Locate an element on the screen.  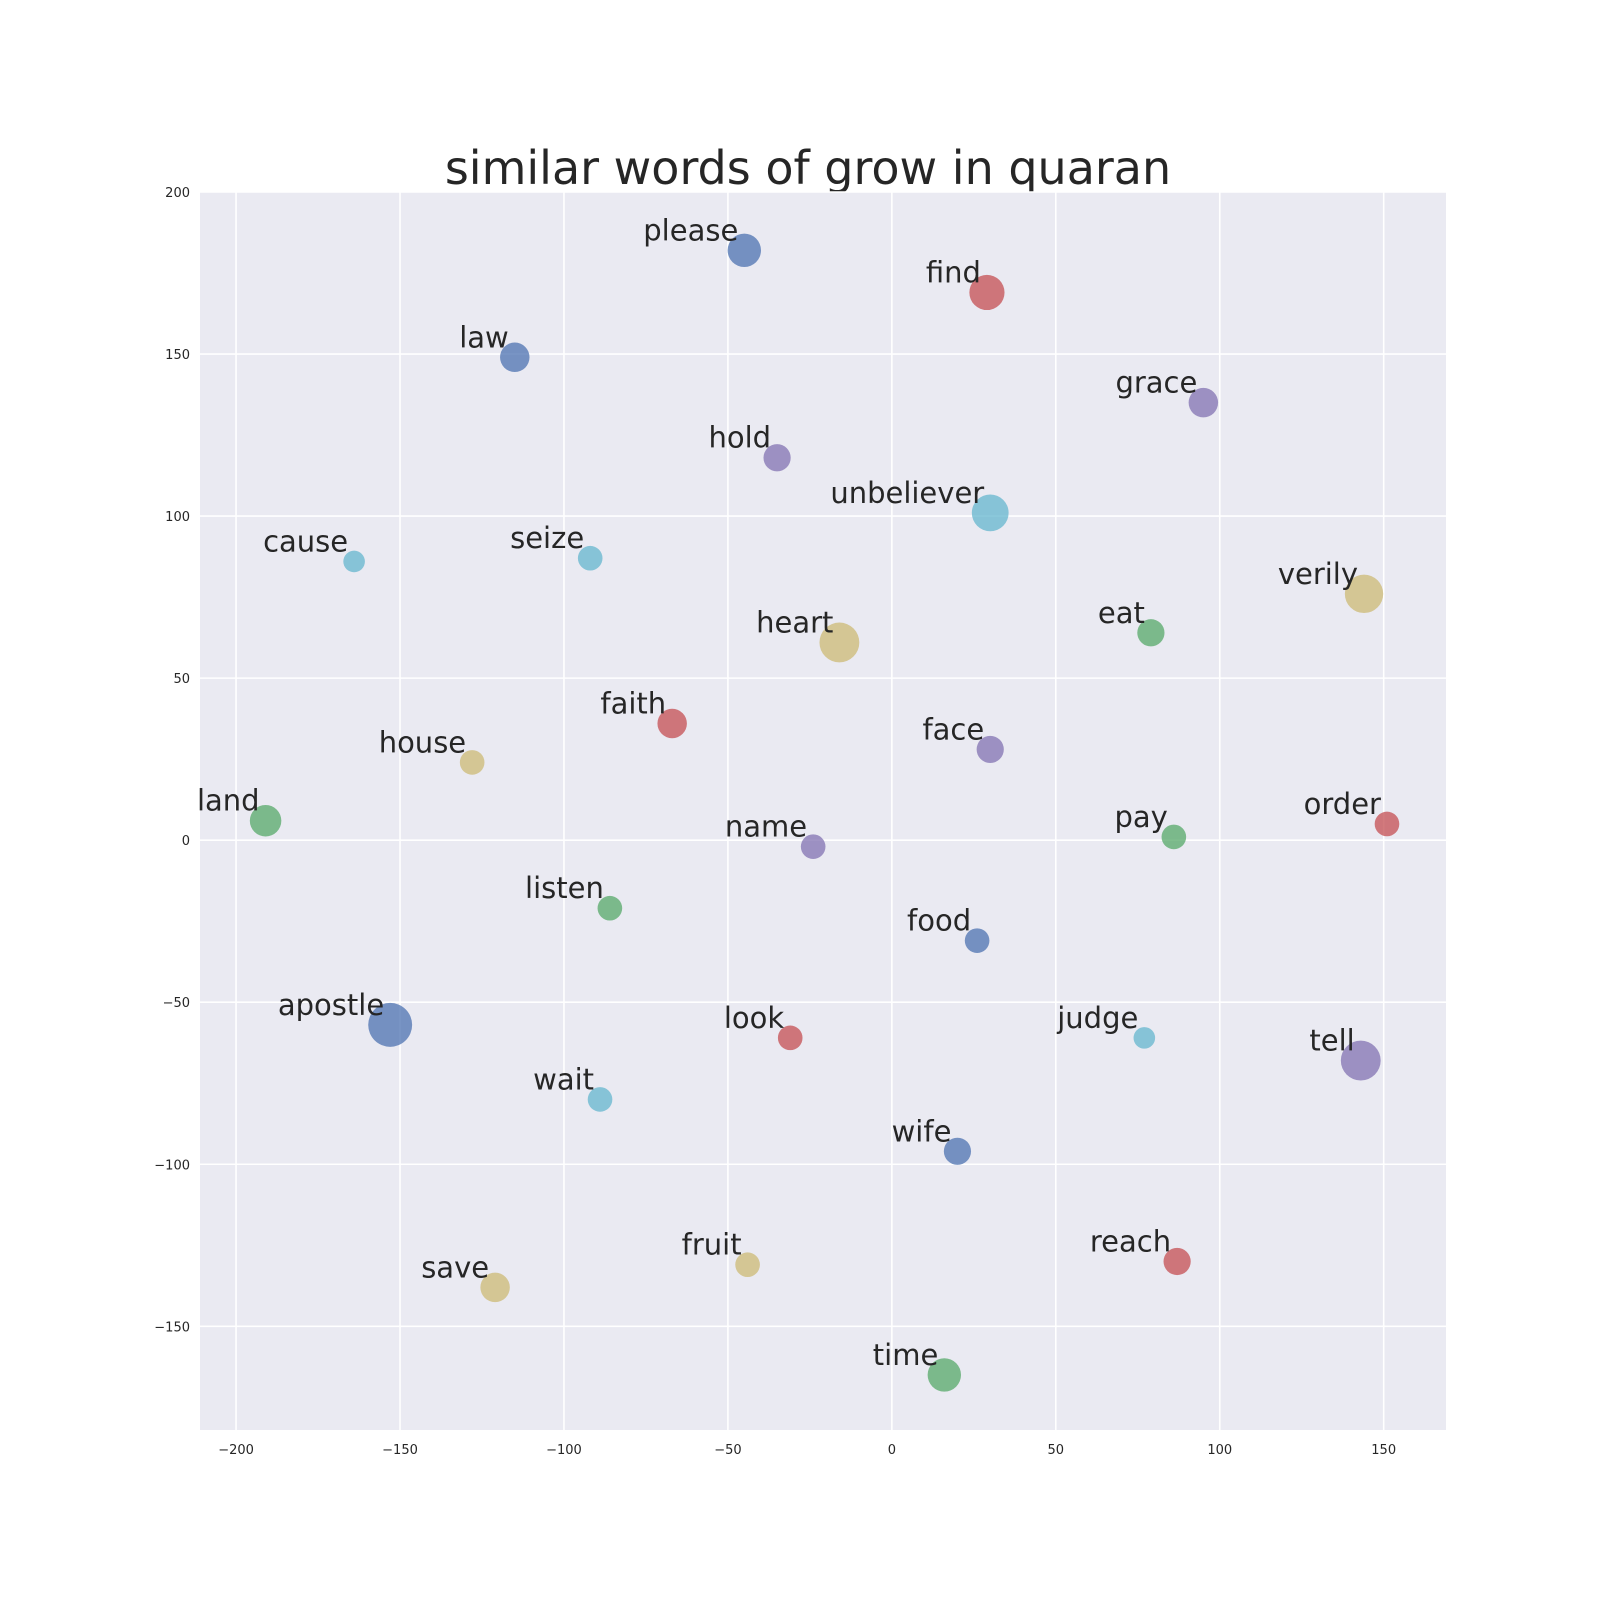
scatter-point-judge is located at coordinates (1144, 1038).